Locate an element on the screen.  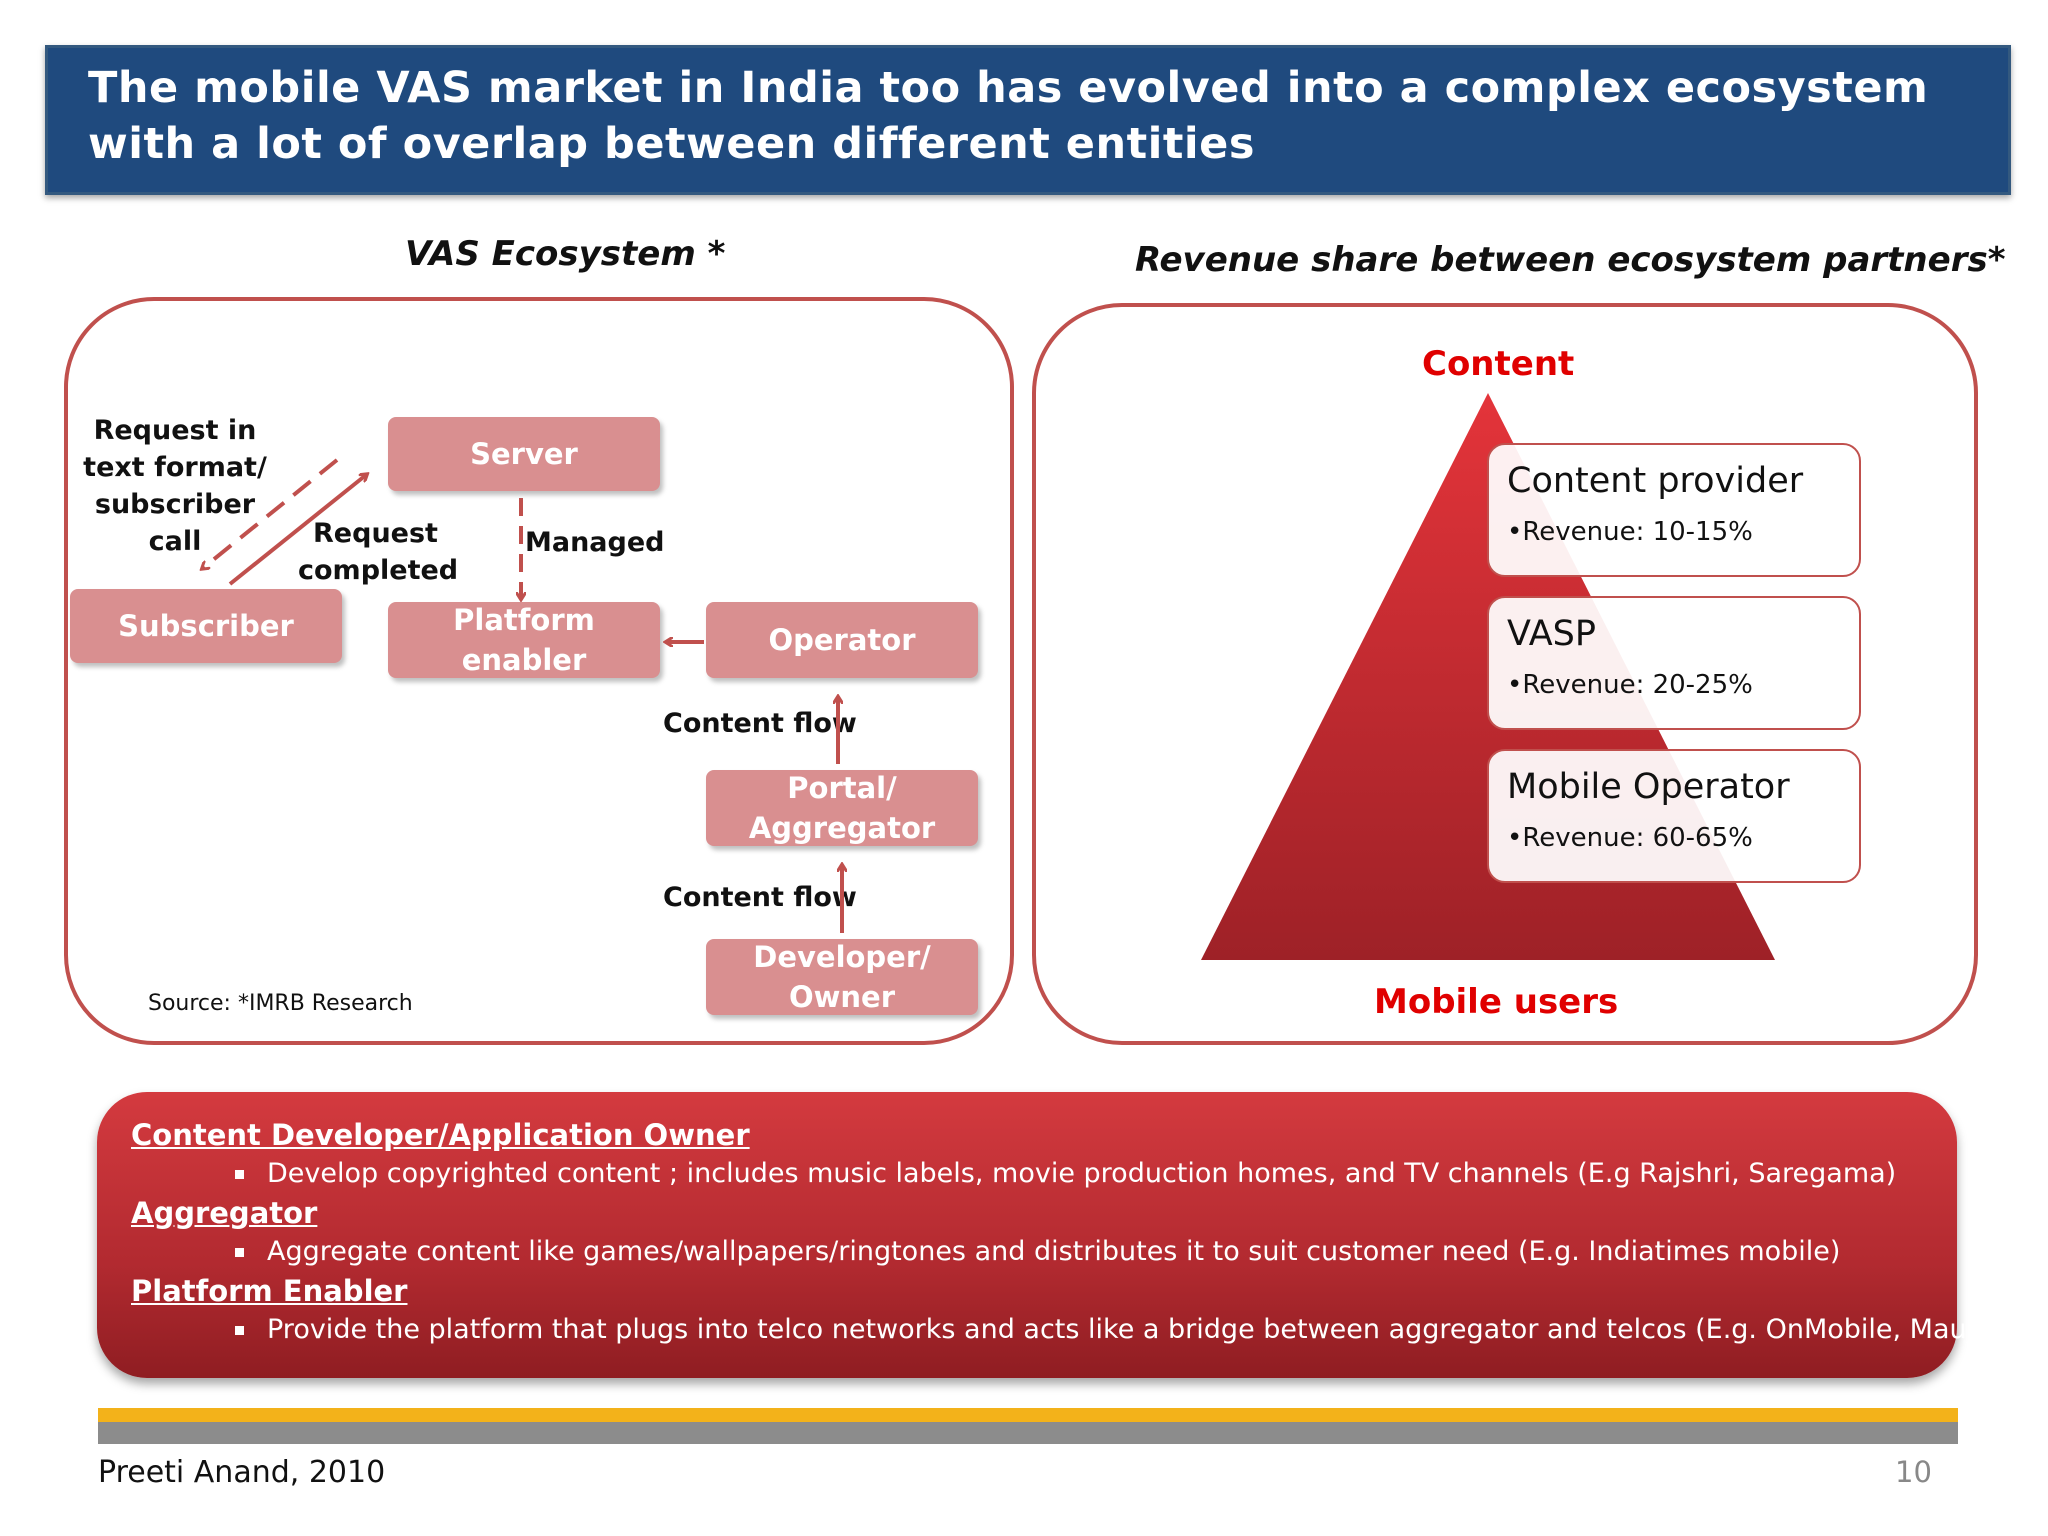
developer-owner-node: Developer/ Owner is located at coordinates (842, 977).